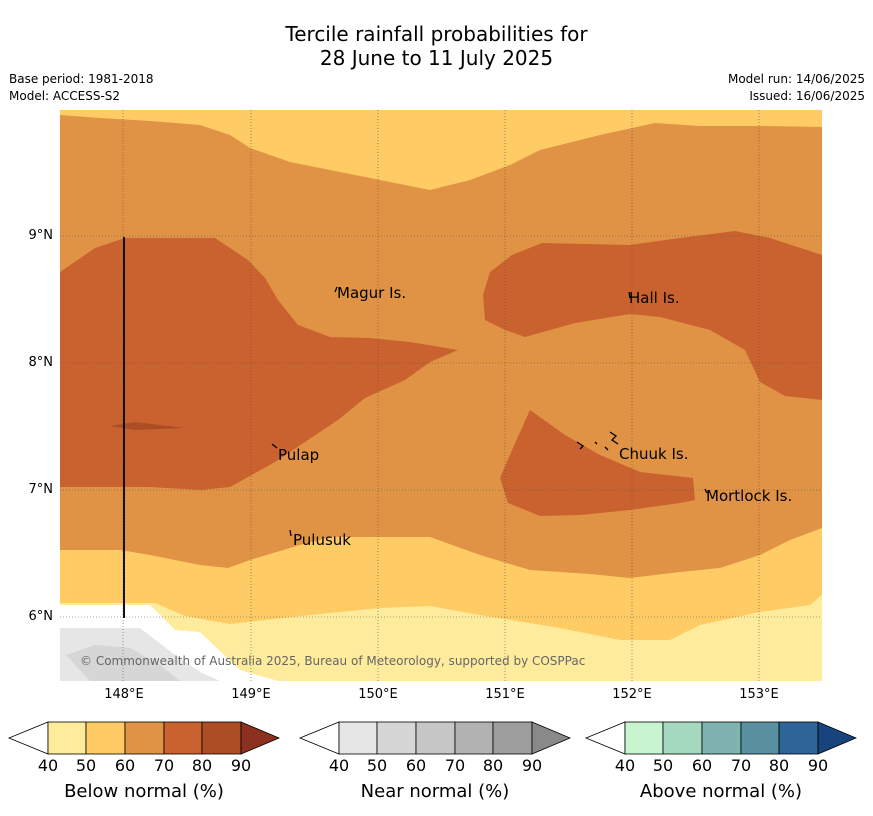 This screenshot has height=816, width=873. Describe the element at coordinates (377, 765) in the screenshot. I see `cb-near-tick: 50` at that location.